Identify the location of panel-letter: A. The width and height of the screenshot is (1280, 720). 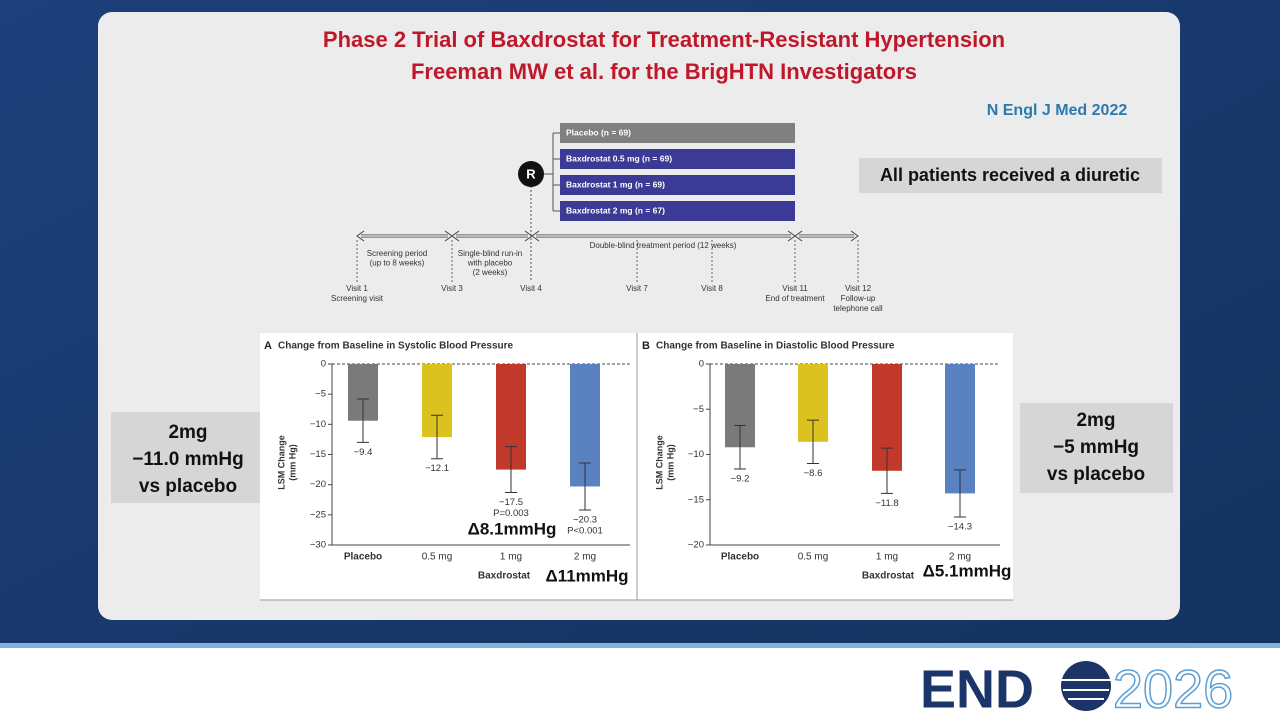
(268, 346).